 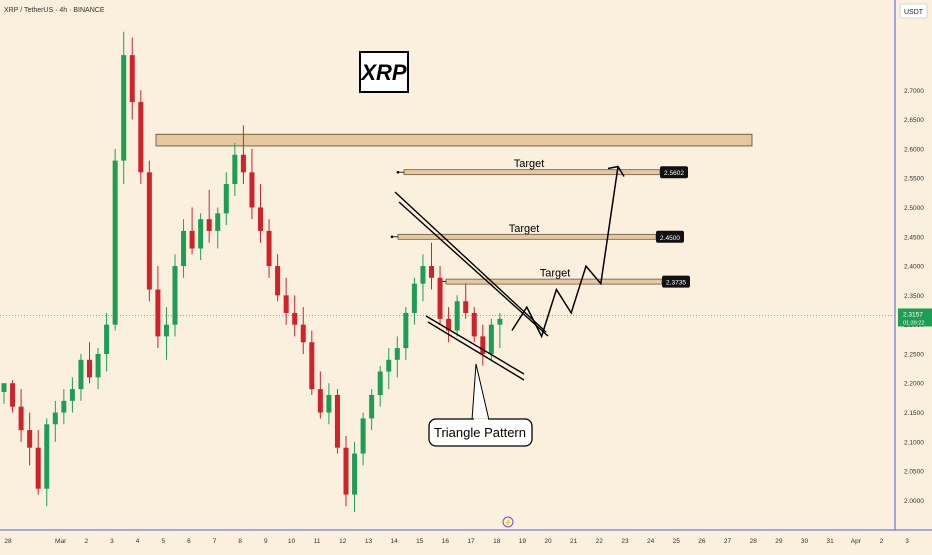 I want to click on x-tick-label: 19, so click(x=523, y=541).